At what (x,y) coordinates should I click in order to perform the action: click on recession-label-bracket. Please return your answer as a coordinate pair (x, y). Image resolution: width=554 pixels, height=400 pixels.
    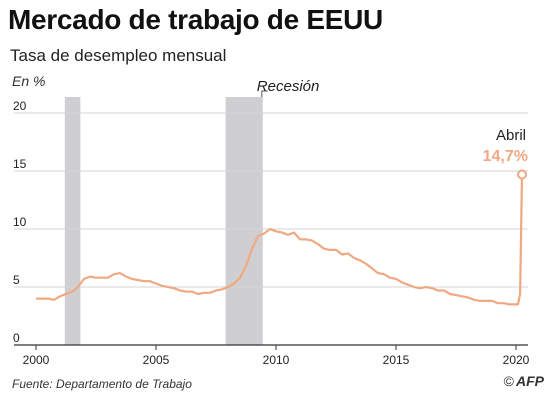
    Looking at the image, I should click on (264, 93).